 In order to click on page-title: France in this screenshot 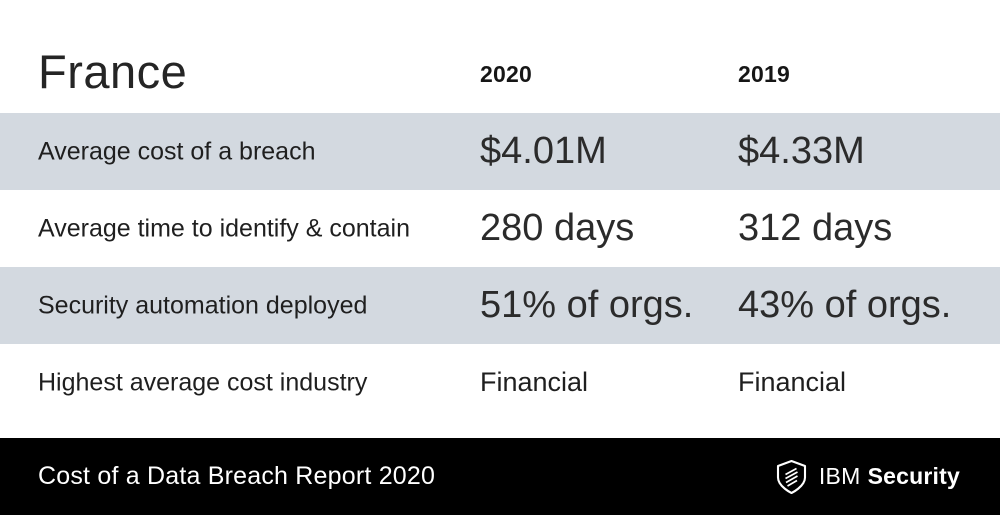, I will do `click(113, 71)`.